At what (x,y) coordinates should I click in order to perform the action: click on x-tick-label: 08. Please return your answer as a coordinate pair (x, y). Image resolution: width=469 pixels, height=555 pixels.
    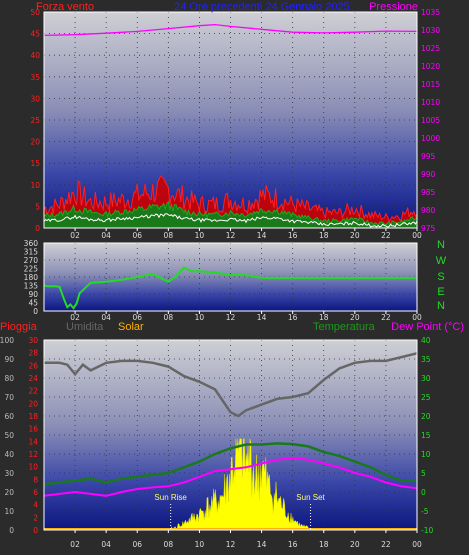
    Looking at the image, I should click on (169, 544).